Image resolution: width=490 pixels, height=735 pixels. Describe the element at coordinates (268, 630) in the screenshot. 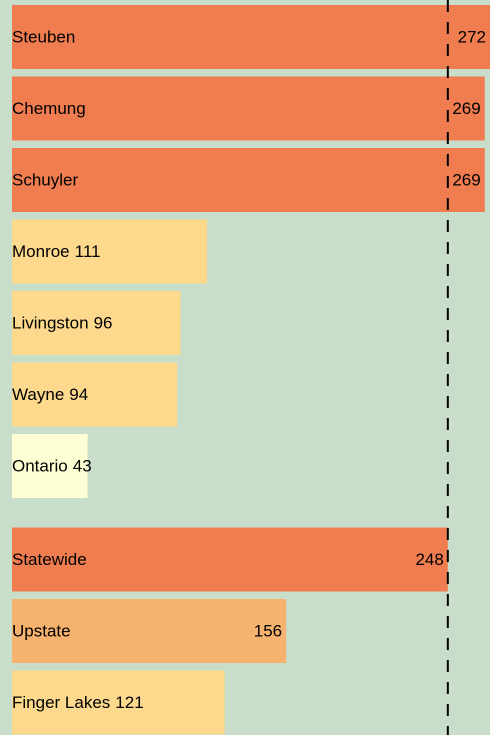

I see `value-label: 156` at that location.